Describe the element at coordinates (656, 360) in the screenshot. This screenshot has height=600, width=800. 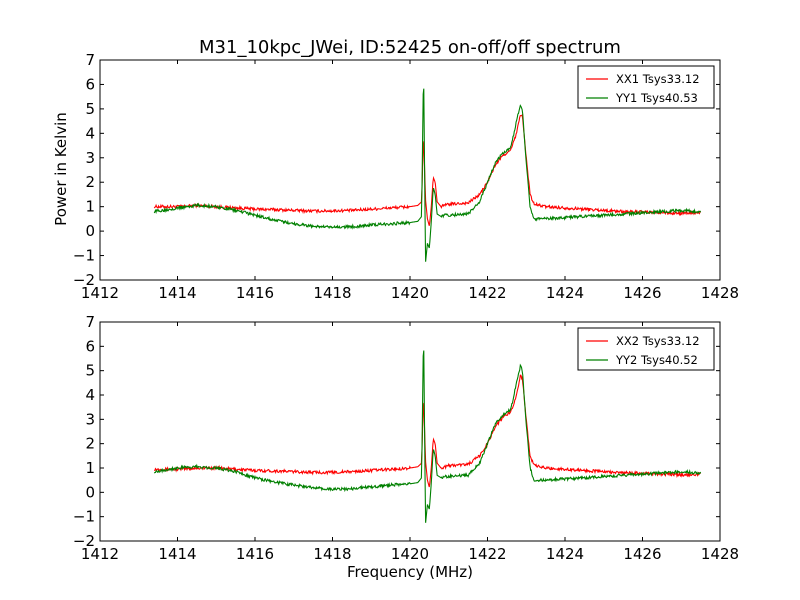
I see `legend-label: YY2 Tsys40.52` at that location.